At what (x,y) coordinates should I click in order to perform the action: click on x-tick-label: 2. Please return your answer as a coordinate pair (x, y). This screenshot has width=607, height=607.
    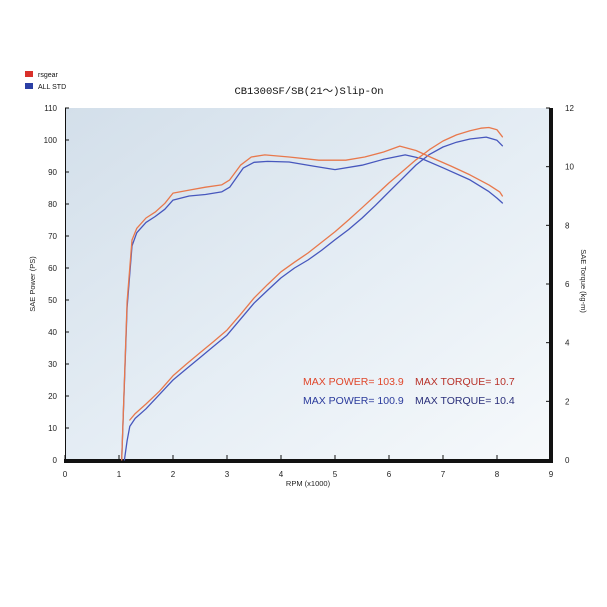
    Looking at the image, I should click on (173, 474).